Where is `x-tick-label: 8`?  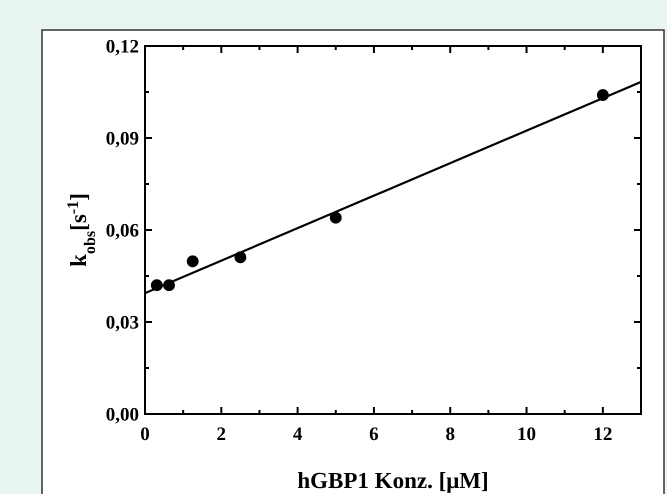 x-tick-label: 8 is located at coordinates (450, 434).